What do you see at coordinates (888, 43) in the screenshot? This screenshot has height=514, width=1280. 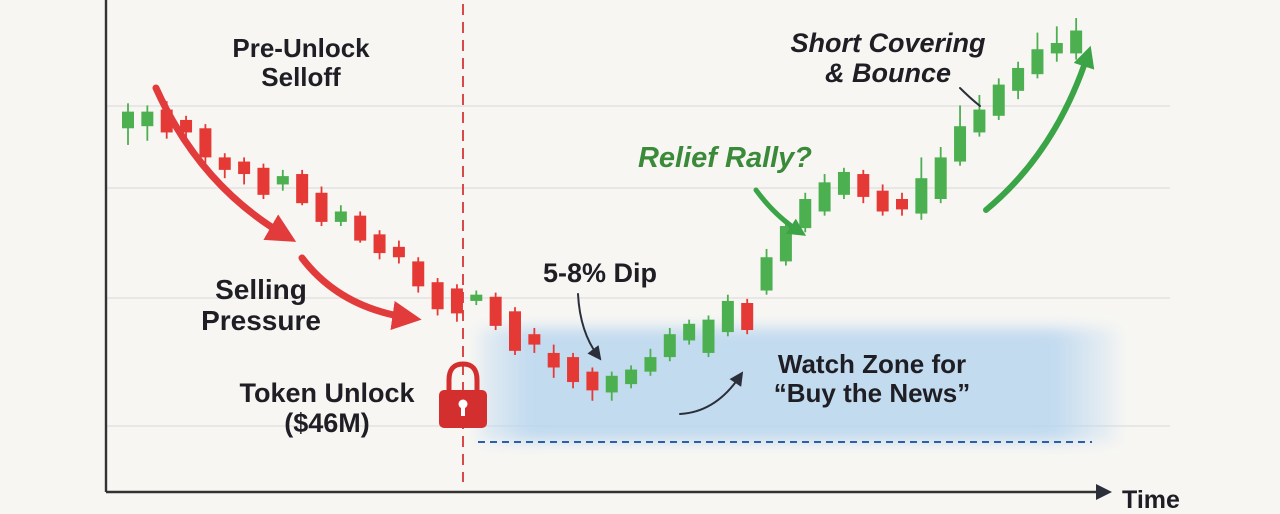 I see `short-covering-line-1: Short Covering` at bounding box center [888, 43].